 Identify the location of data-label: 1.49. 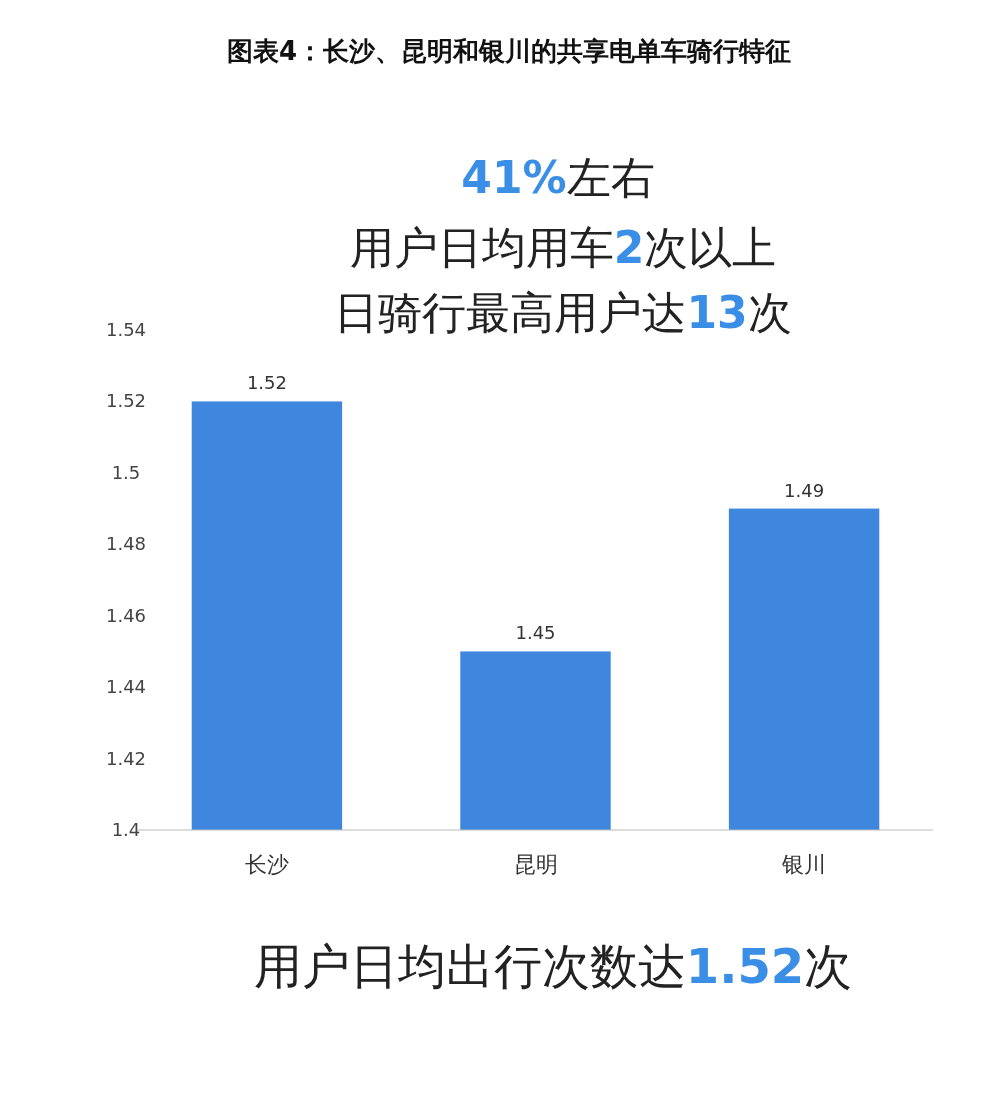
(804, 490).